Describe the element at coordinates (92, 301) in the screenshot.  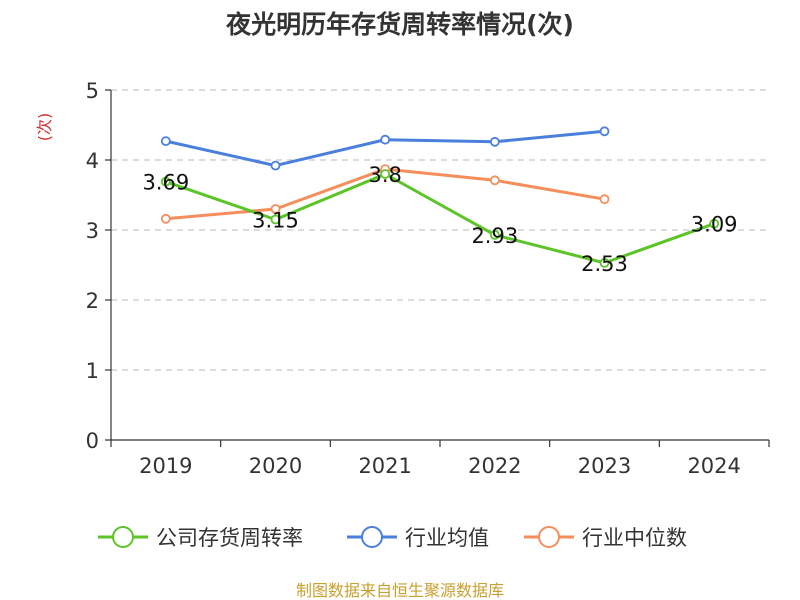
I see `y-tick-label: 2` at that location.